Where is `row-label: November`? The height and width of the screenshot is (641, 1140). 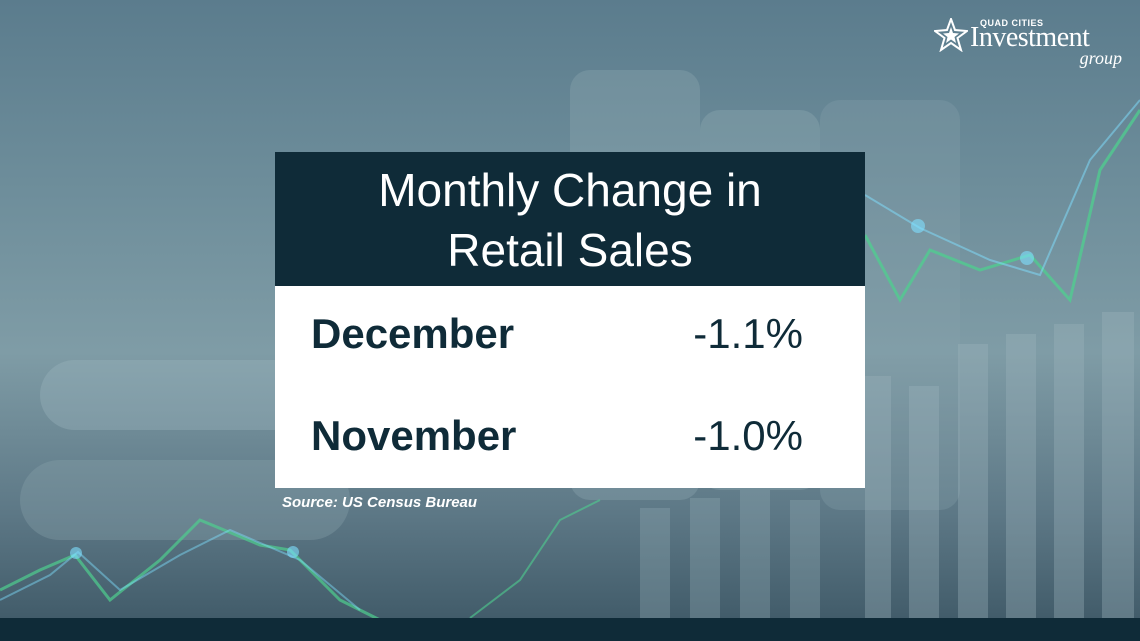
row-label: November is located at coordinates (414, 435).